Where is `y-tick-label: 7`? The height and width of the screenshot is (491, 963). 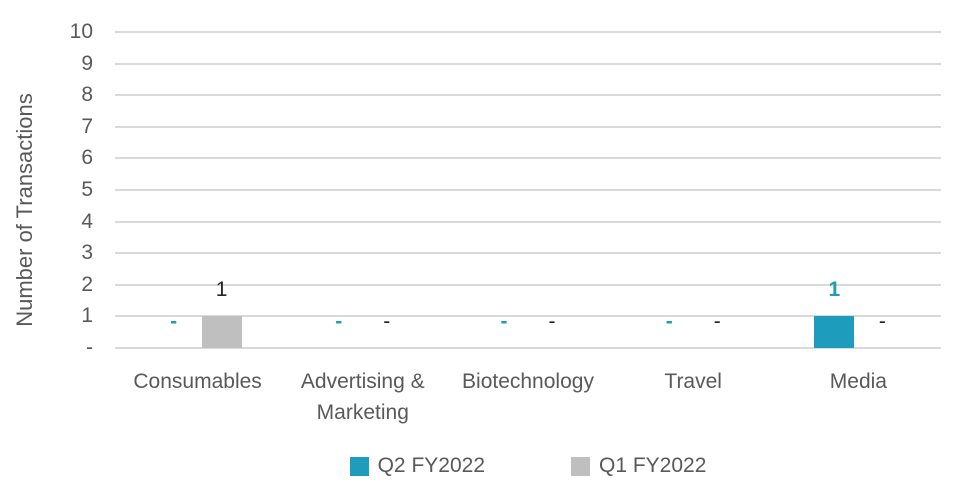 y-tick-label: 7 is located at coordinates (87, 126).